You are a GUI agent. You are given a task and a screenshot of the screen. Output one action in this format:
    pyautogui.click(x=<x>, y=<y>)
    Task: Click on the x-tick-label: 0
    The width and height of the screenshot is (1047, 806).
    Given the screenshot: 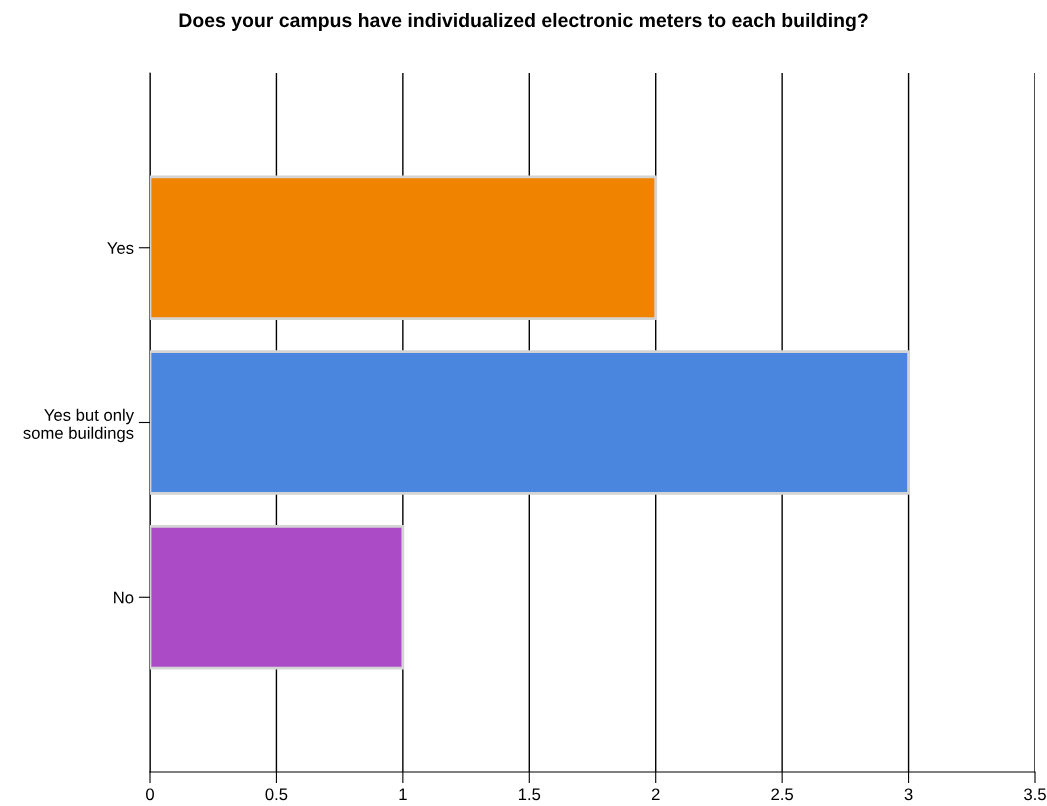 What is the action you would take?
    pyautogui.click(x=150, y=794)
    